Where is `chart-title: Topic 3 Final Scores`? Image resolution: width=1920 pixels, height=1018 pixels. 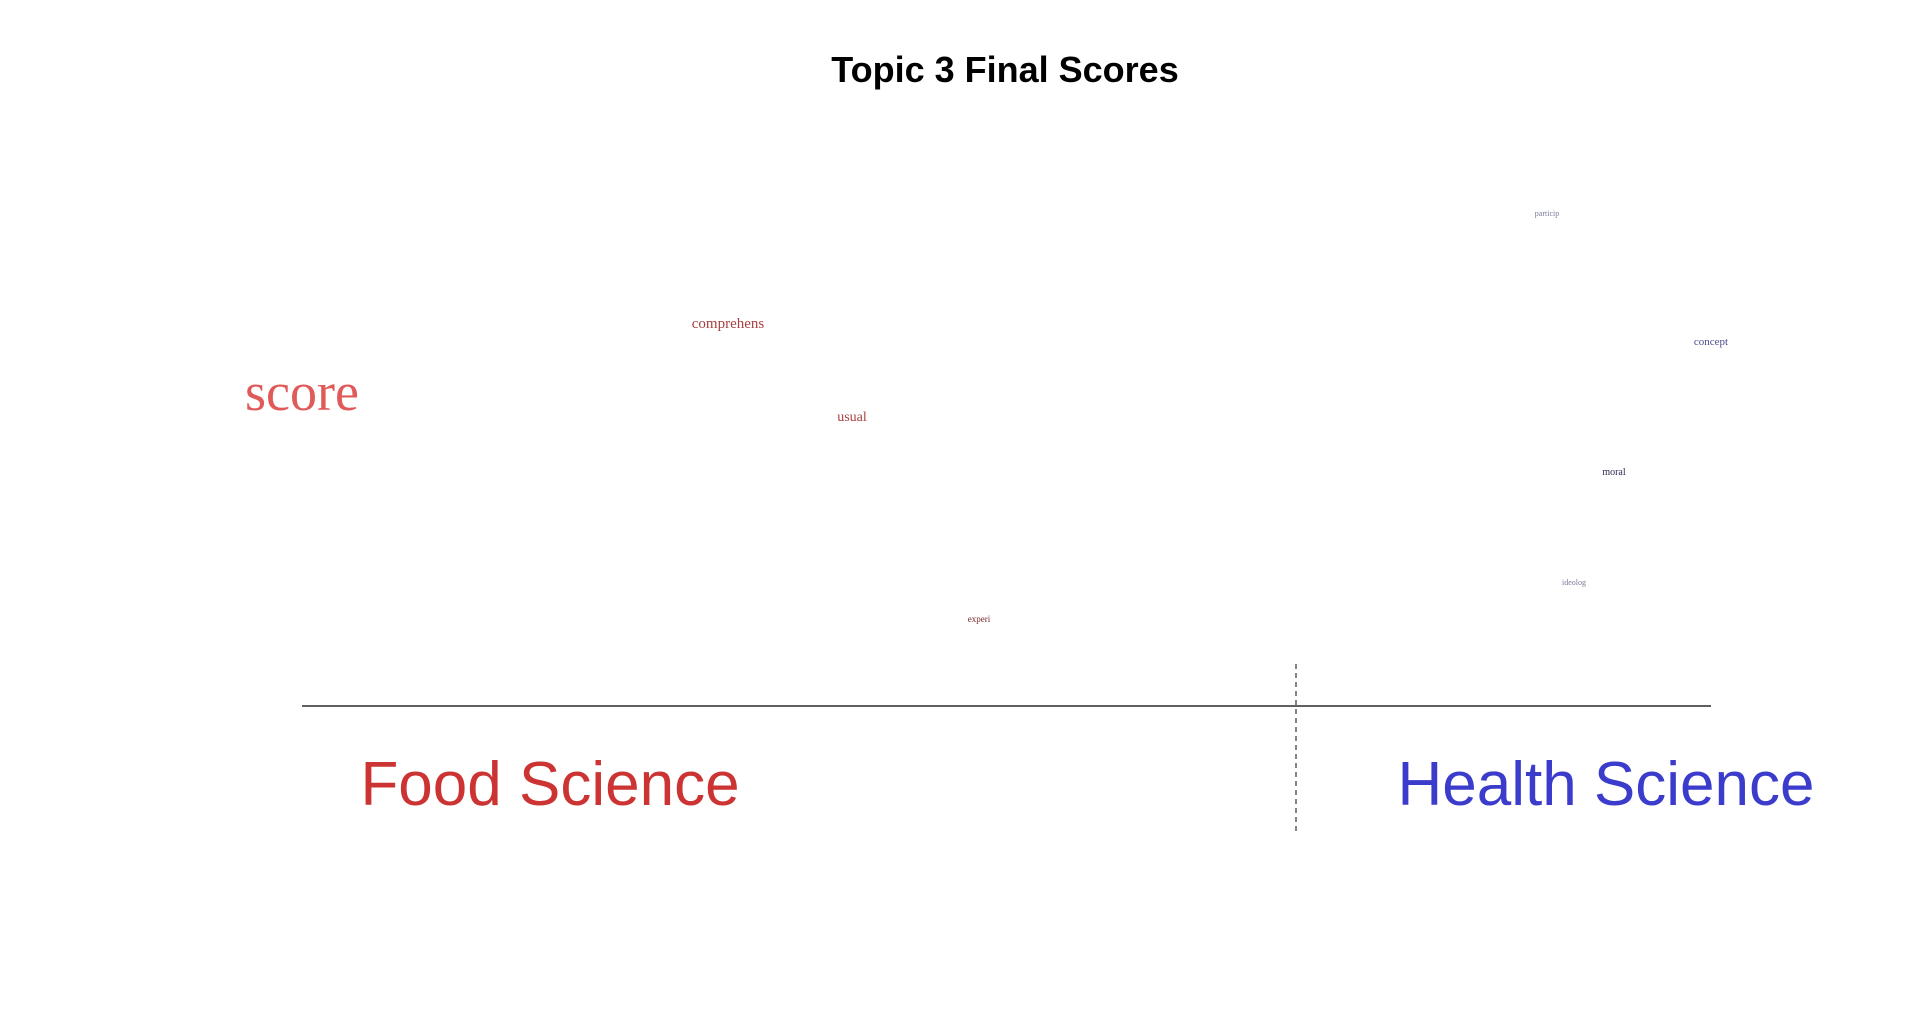
chart-title: Topic 3 Final Scores is located at coordinates (1004, 69).